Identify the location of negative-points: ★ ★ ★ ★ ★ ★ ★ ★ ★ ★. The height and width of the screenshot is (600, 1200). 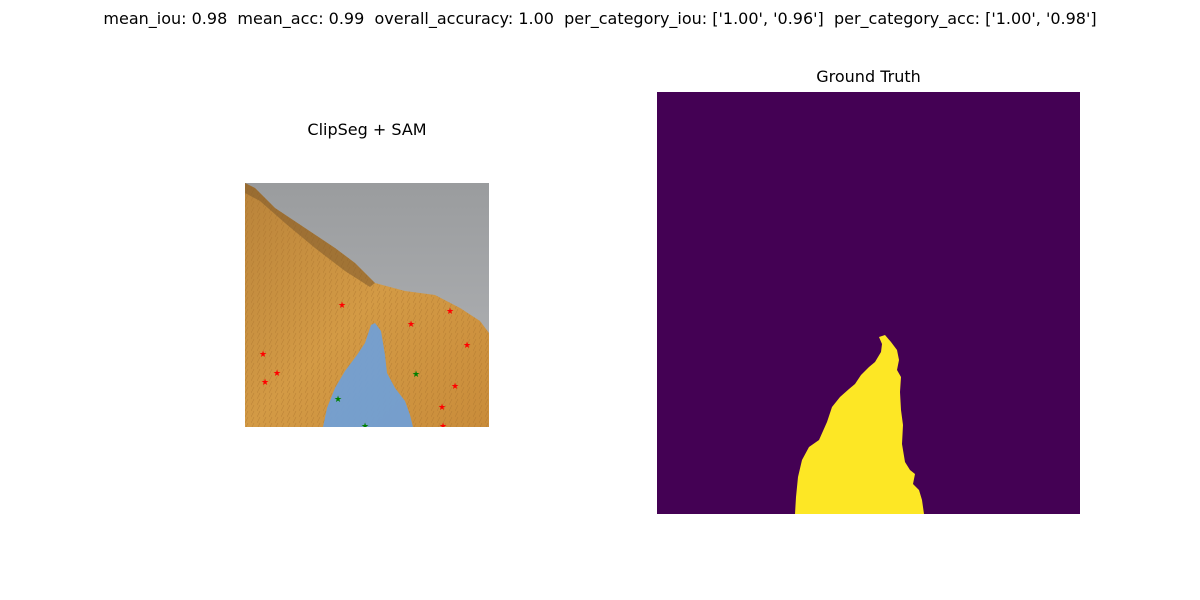
(365, 364).